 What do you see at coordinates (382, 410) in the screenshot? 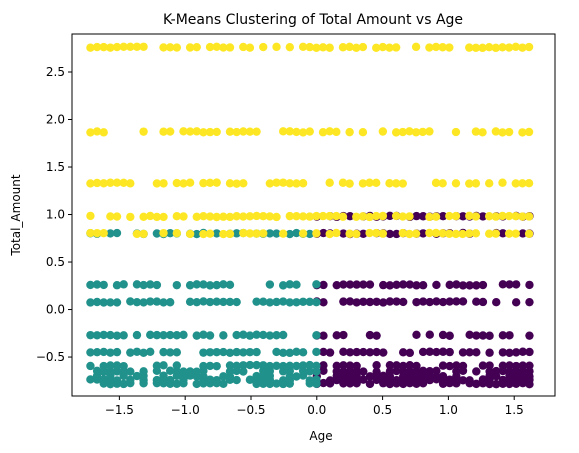
I see `x-tick-label: 0.5` at bounding box center [382, 410].